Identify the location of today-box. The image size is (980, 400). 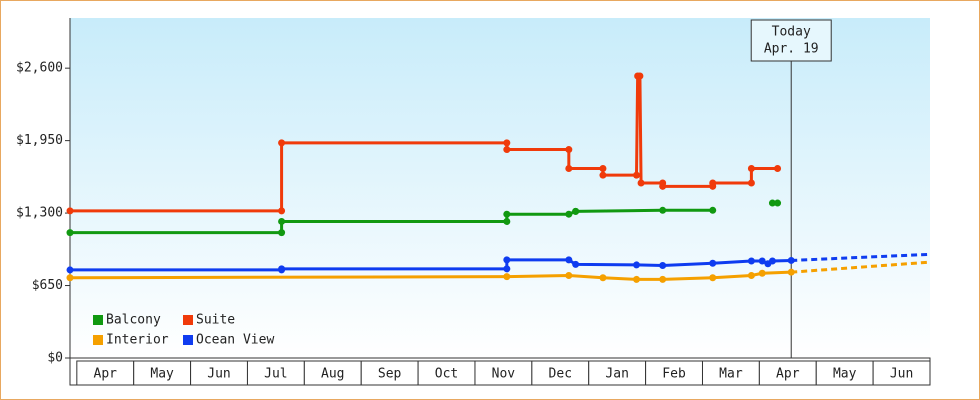
(791, 40).